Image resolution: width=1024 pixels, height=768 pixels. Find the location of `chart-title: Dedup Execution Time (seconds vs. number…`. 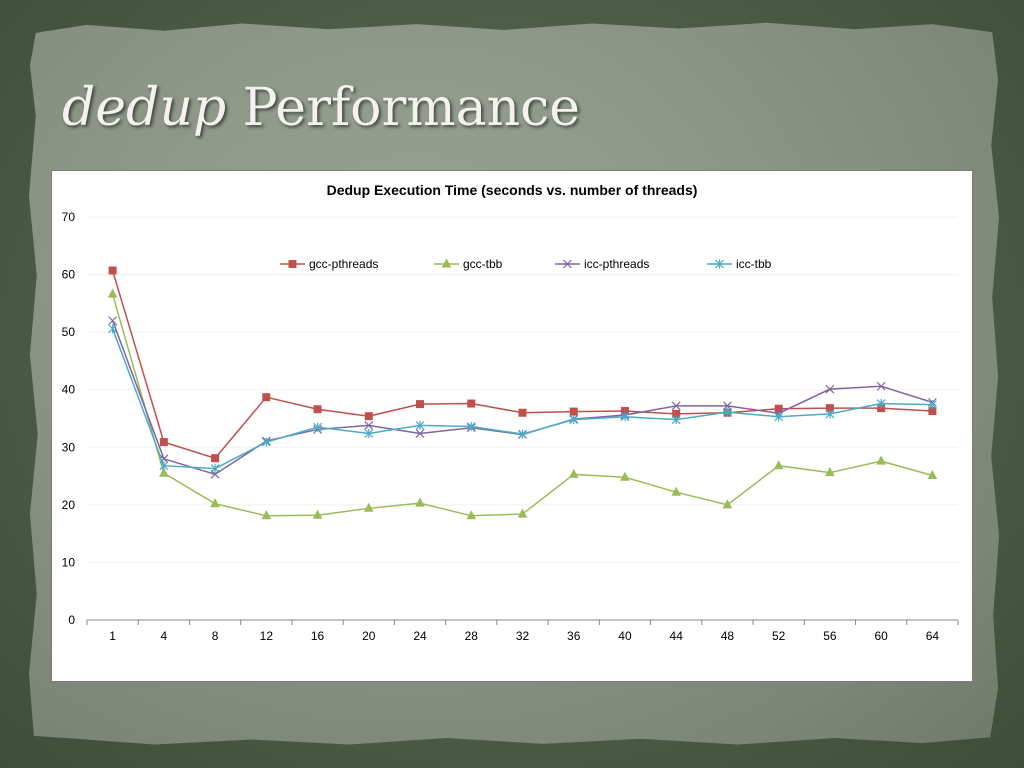

chart-title: Dedup Execution Time (seconds vs. number… is located at coordinates (512, 190).